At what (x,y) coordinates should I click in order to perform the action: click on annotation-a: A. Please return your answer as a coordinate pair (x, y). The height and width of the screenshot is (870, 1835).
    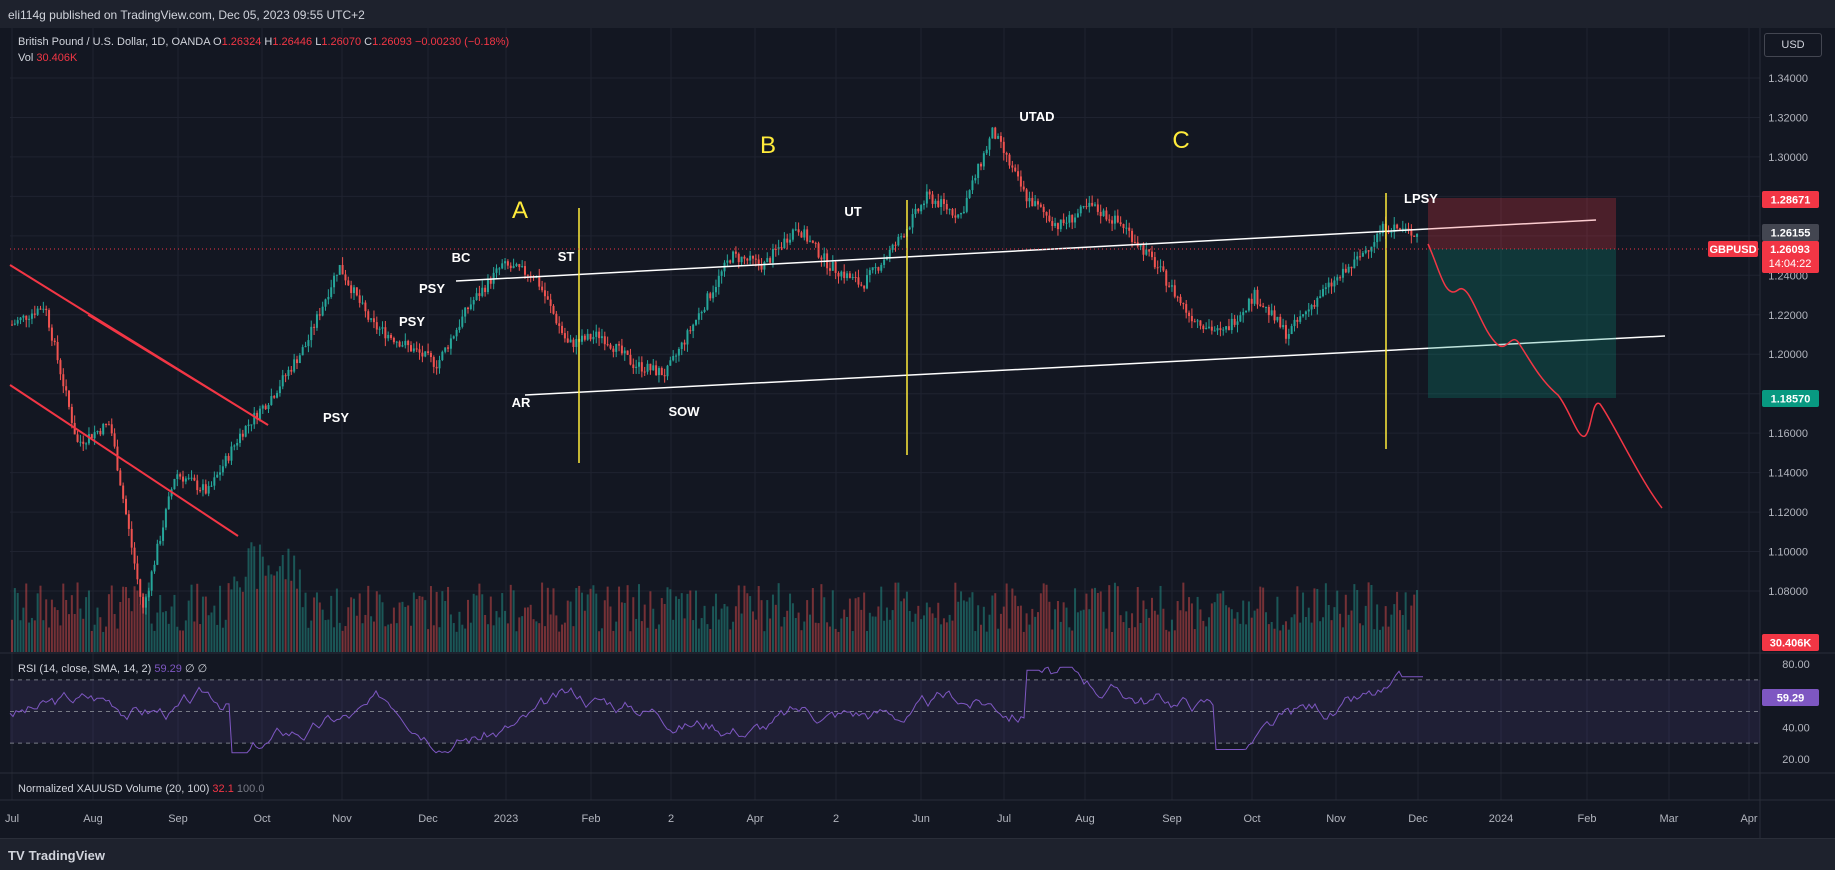
    Looking at the image, I should click on (520, 210).